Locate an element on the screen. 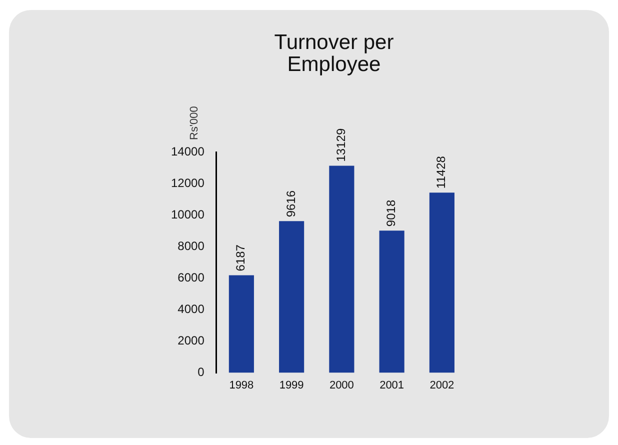 The image size is (618, 445). x-tick-label: 1998 is located at coordinates (241, 385).